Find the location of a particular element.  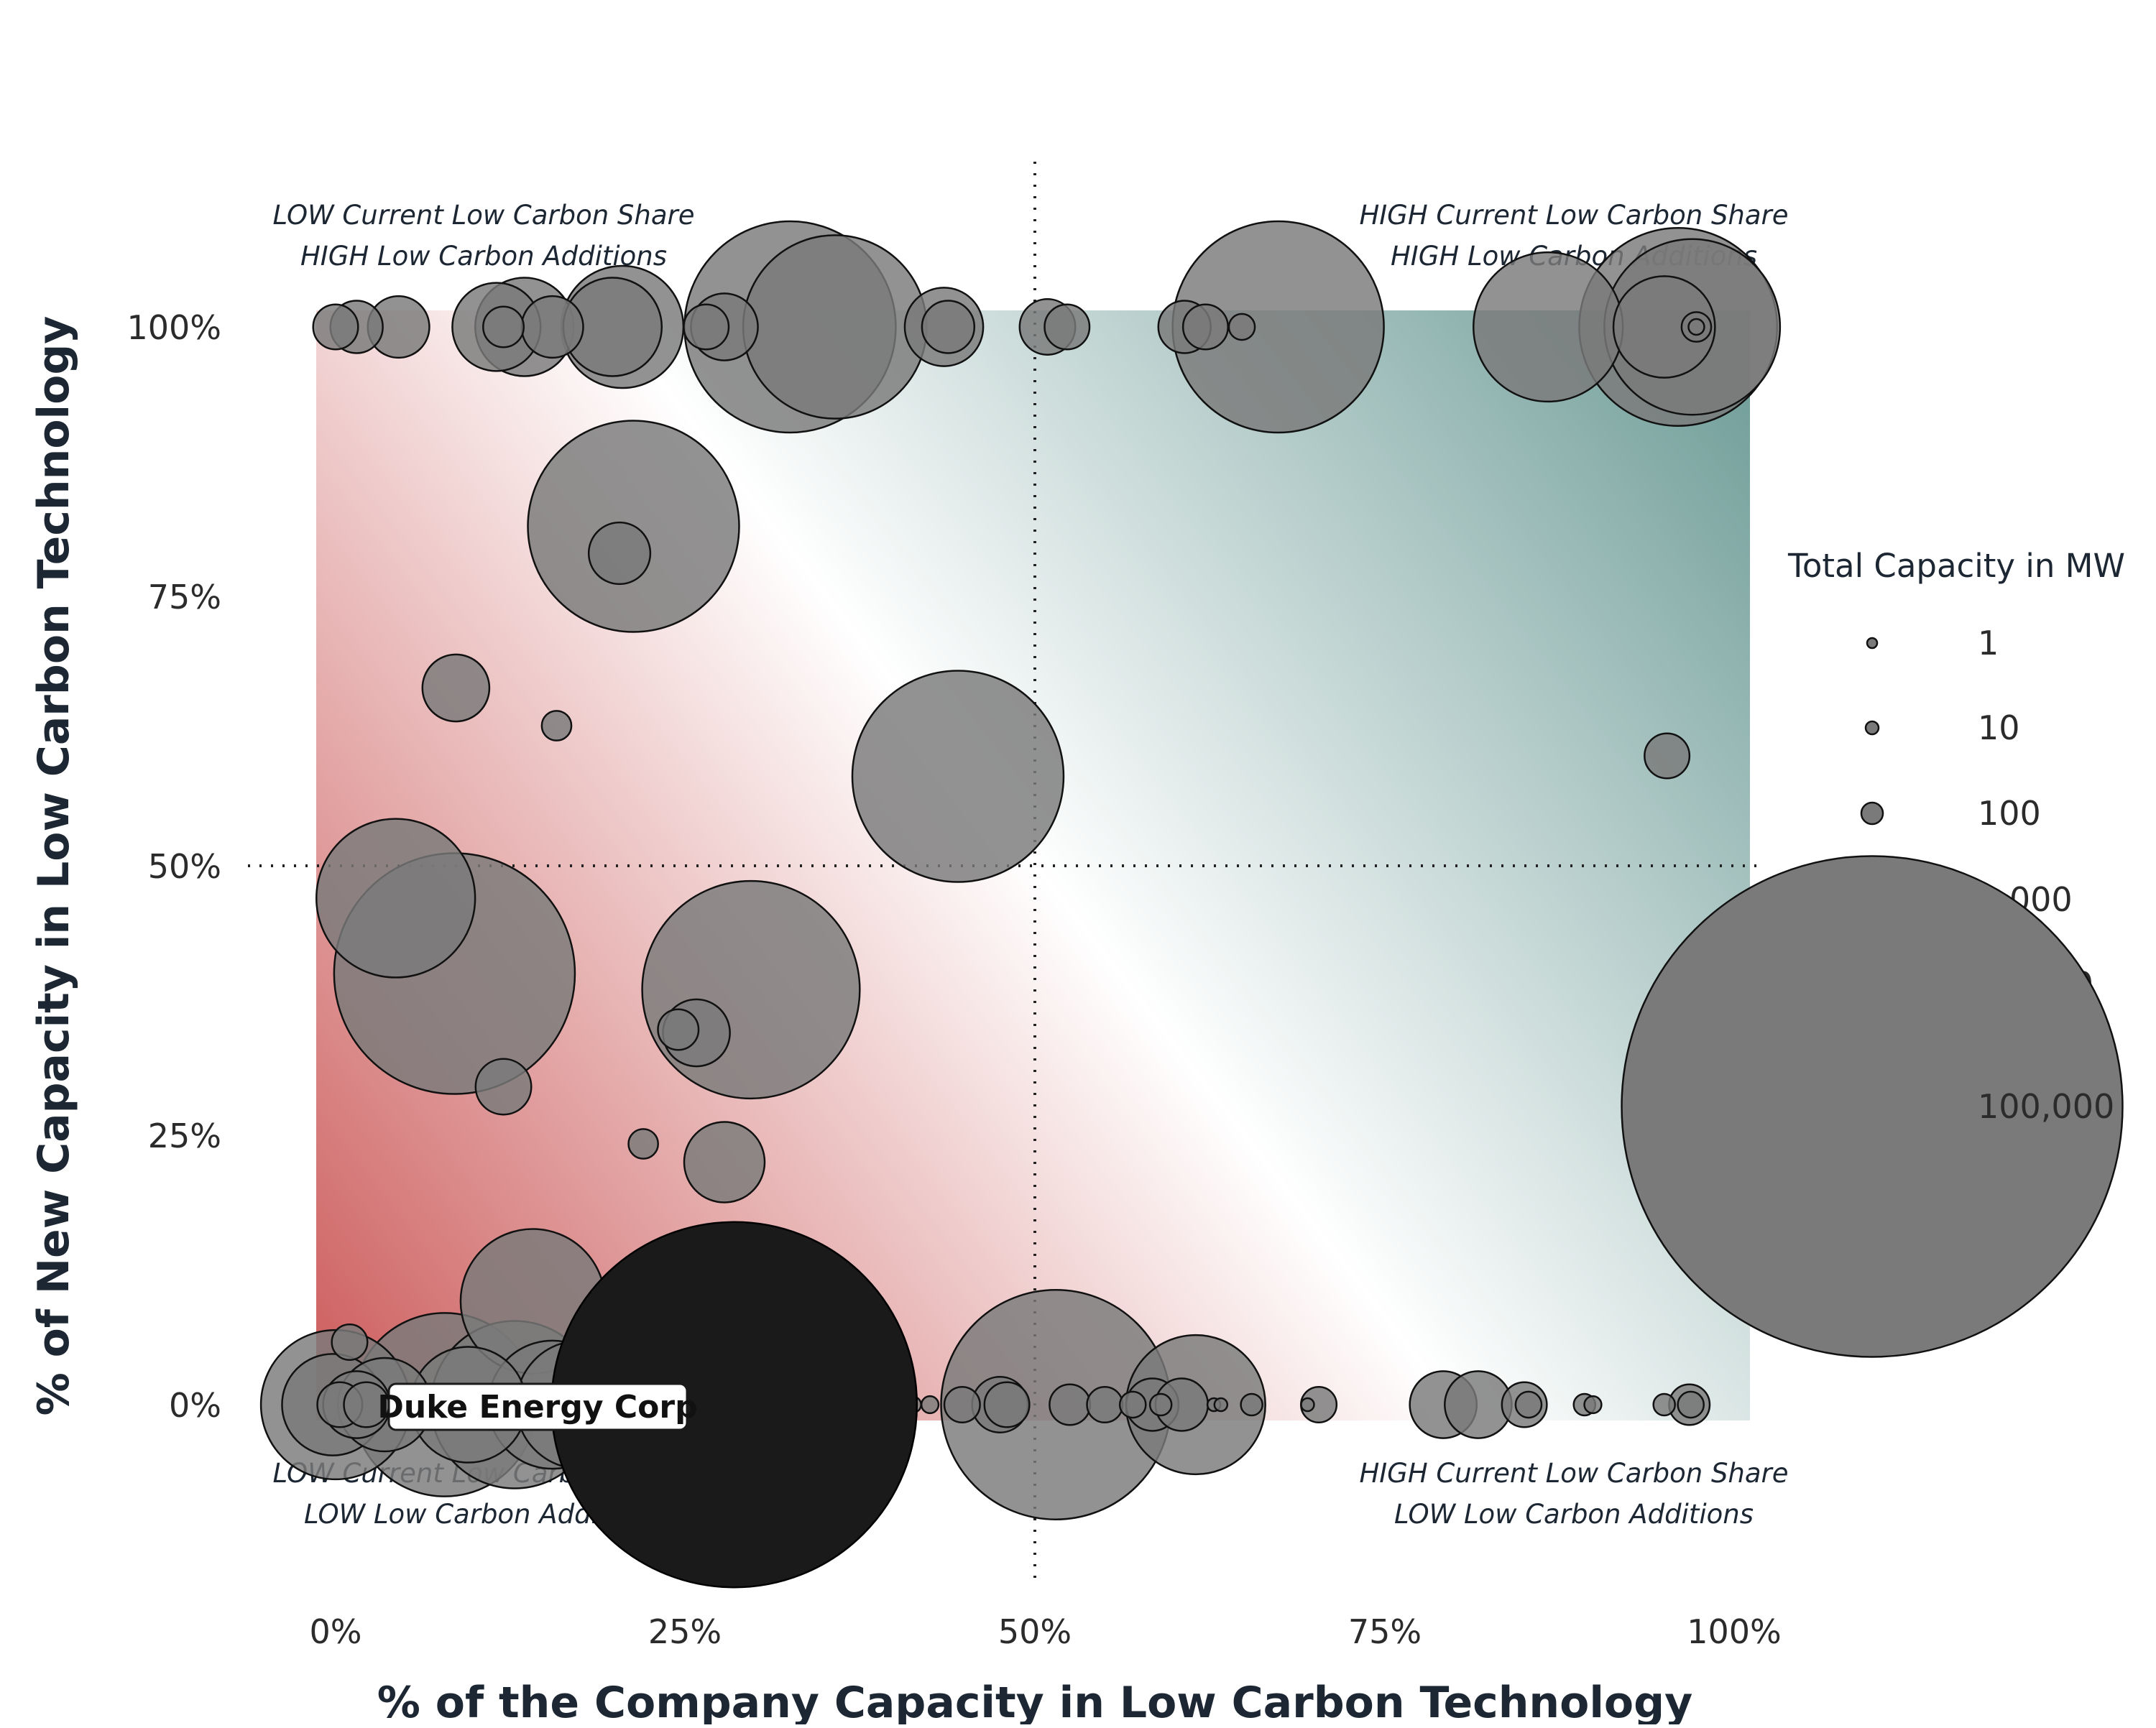

duke-energy-callout-box is located at coordinates (537, 1406).